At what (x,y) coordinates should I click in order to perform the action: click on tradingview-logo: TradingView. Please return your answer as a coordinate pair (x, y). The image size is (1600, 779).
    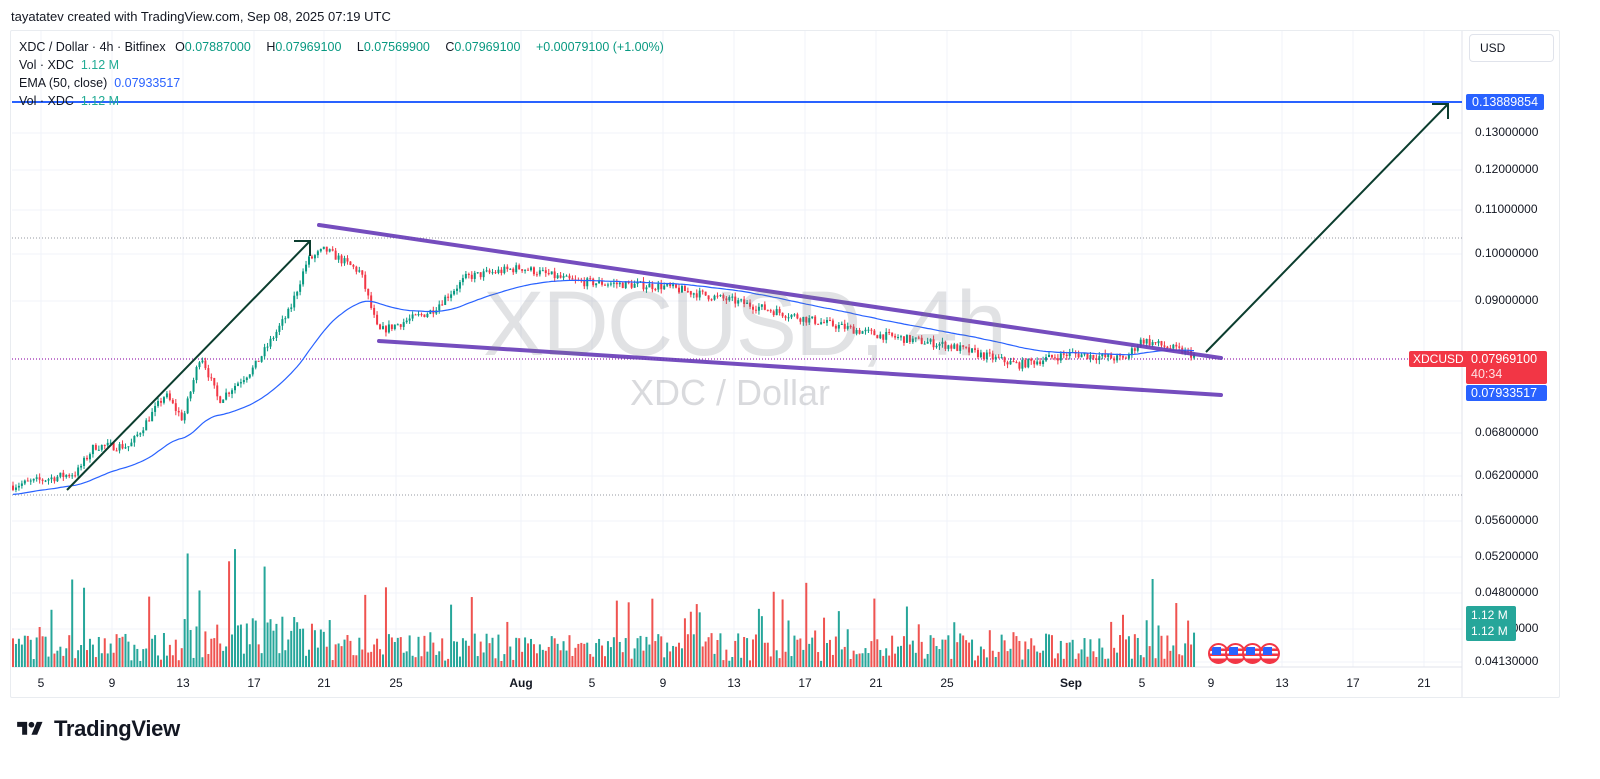
    Looking at the image, I should click on (96, 729).